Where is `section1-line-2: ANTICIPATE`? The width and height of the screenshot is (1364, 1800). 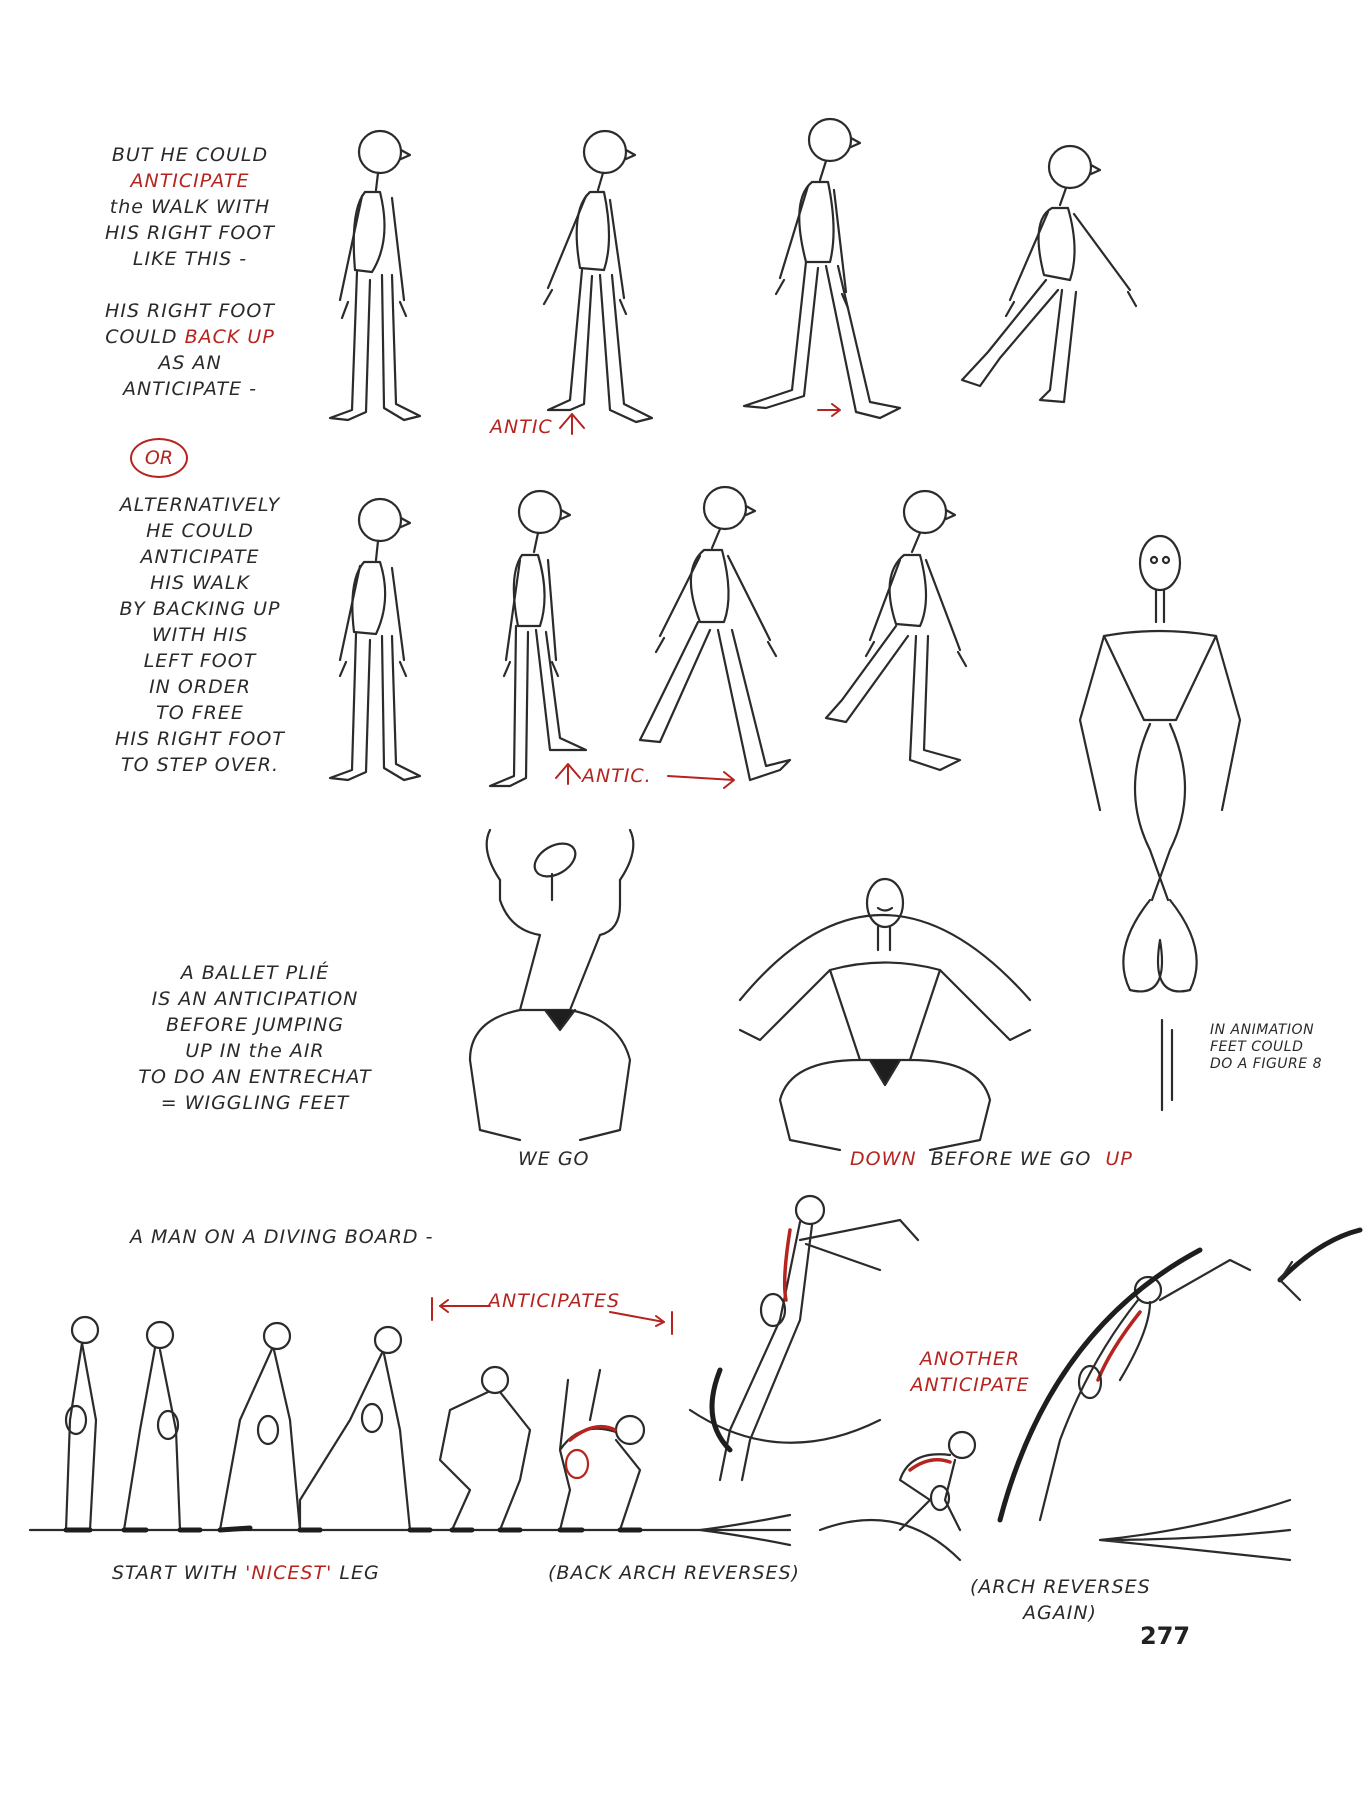 section1-line-2: ANTICIPATE is located at coordinates (190, 181).